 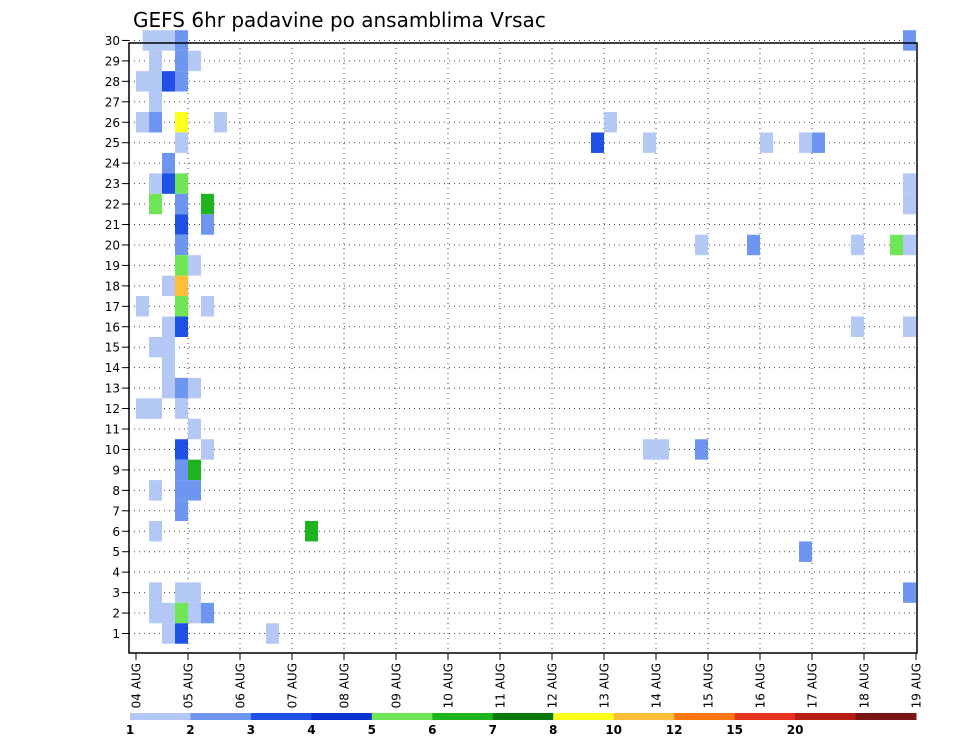 I want to click on colorbar-label: 4, so click(x=311, y=730).